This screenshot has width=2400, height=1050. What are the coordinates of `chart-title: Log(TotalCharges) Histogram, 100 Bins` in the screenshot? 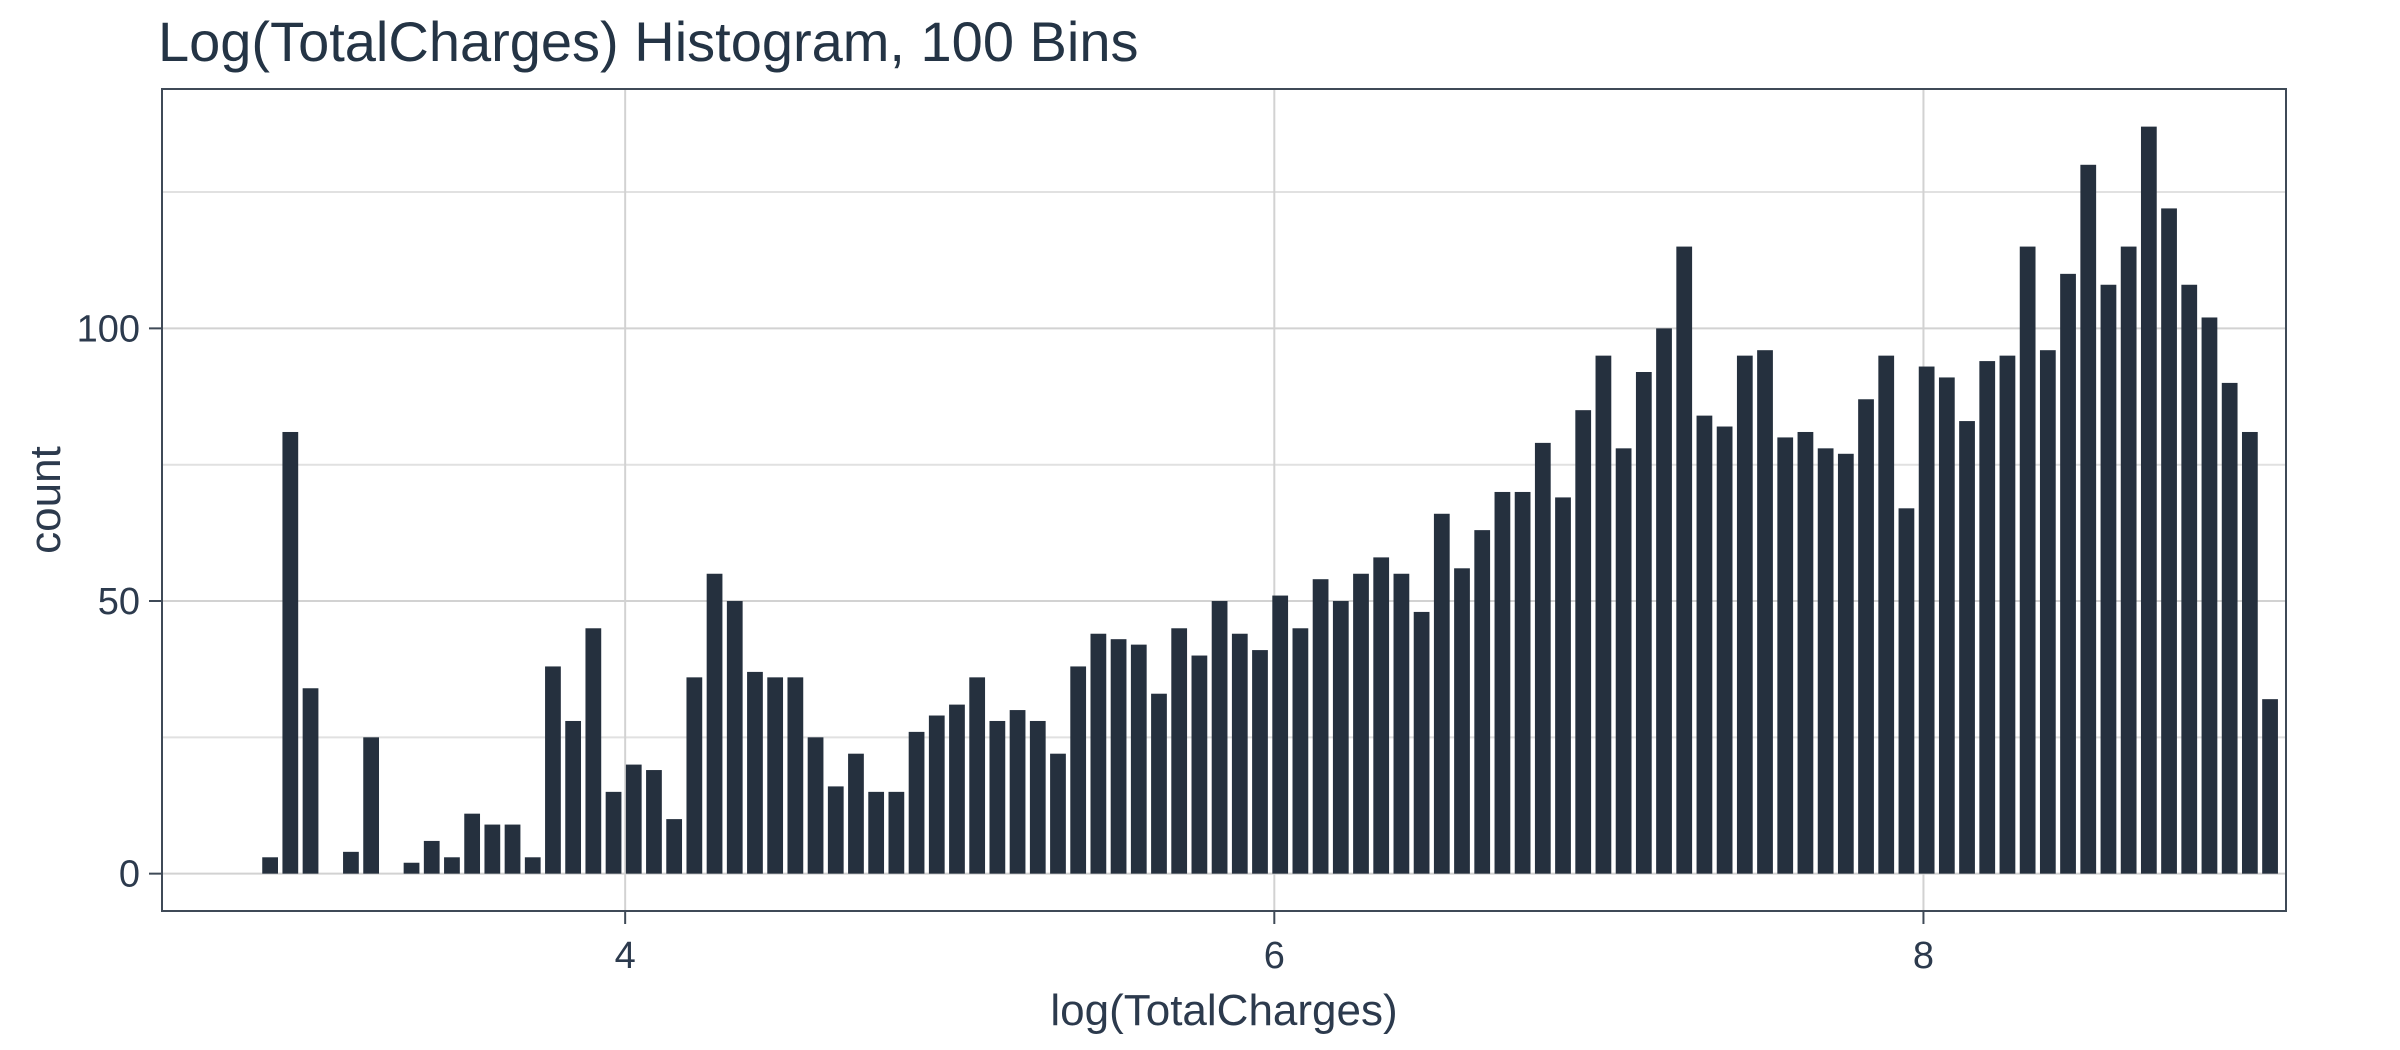 It's located at (648, 41).